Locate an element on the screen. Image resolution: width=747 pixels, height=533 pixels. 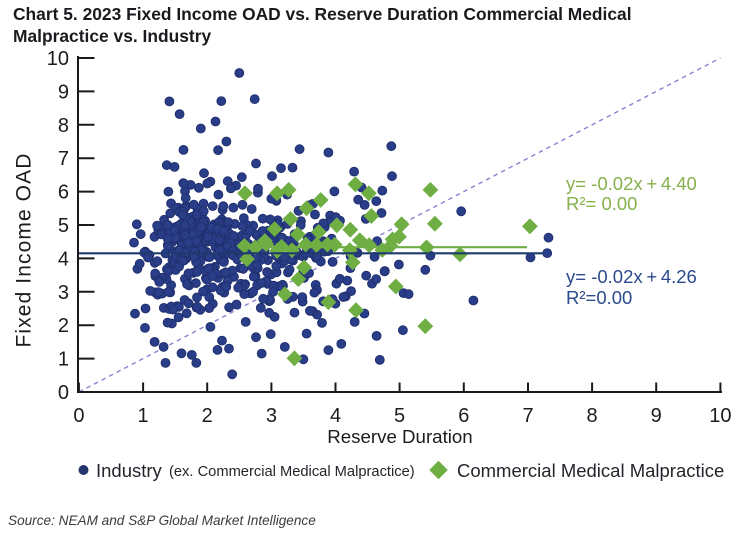
svg-text: y= -0.02x + 4.26 is located at coordinates (631, 276).